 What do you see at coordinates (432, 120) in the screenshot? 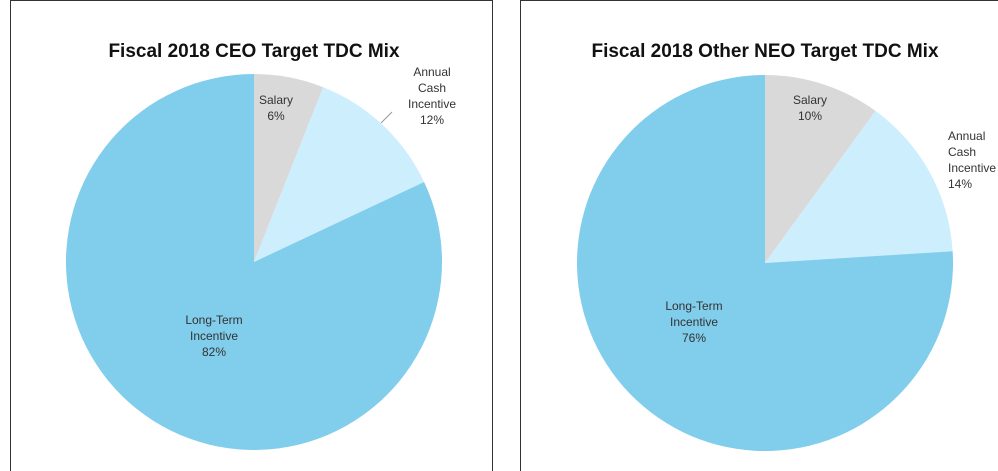
I see `slice-value: 12%` at bounding box center [432, 120].